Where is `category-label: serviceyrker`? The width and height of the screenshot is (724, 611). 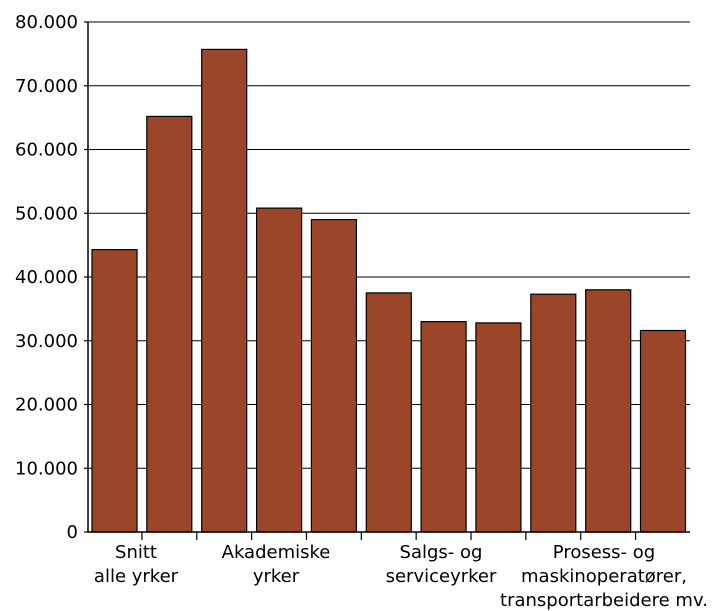
category-label: serviceyrker is located at coordinates (441, 576).